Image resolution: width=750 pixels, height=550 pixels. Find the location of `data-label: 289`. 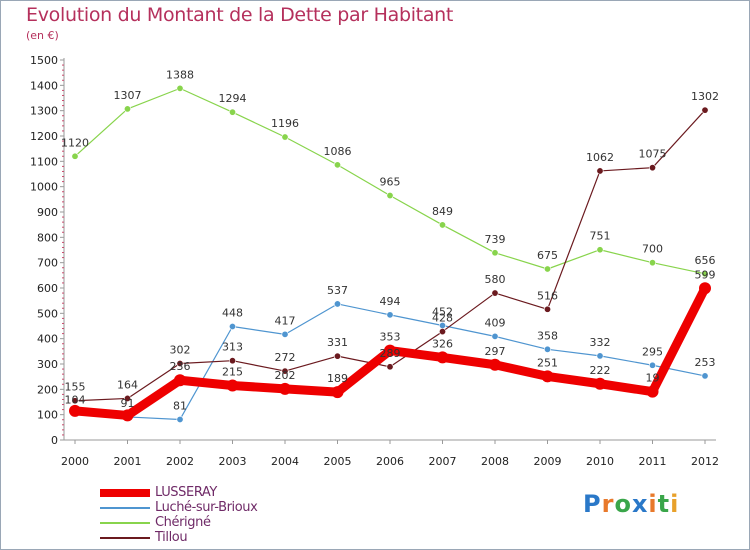

data-label: 289 is located at coordinates (390, 353).